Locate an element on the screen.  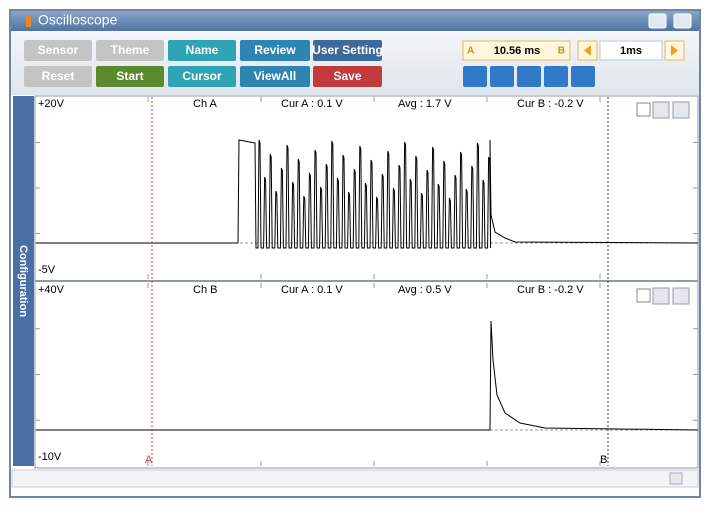
button-label: User Setting is located at coordinates (347, 50).